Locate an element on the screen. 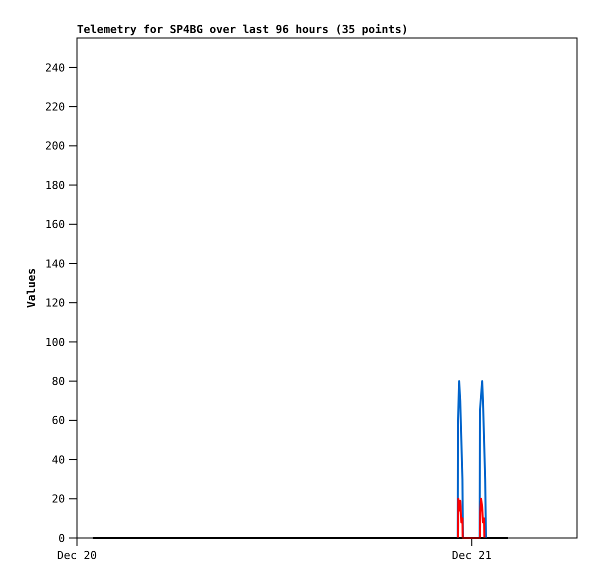  y-tick-label: 220 is located at coordinates (55, 107).